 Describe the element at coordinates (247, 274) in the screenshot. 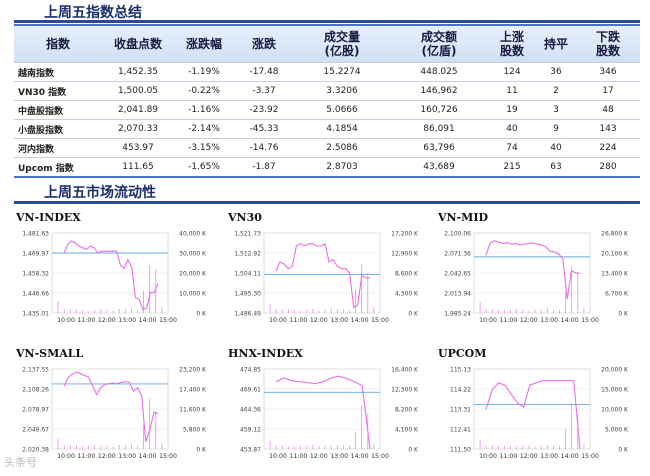

I see `y-tick-label: 1,504.11` at that location.